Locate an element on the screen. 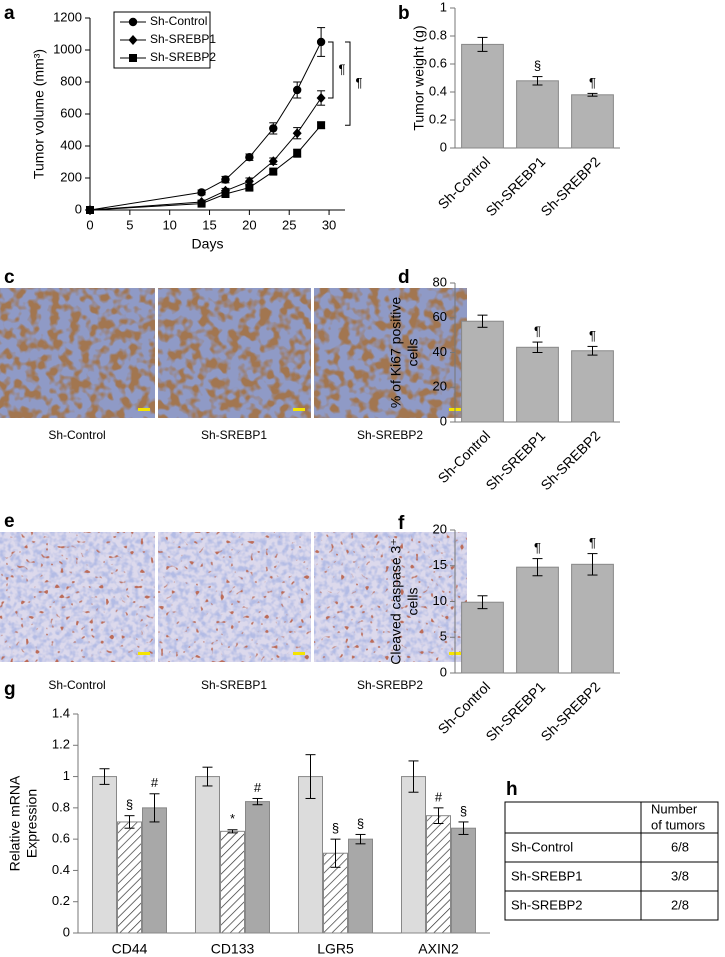  y-tick-label: 200 is located at coordinates (71, 176).